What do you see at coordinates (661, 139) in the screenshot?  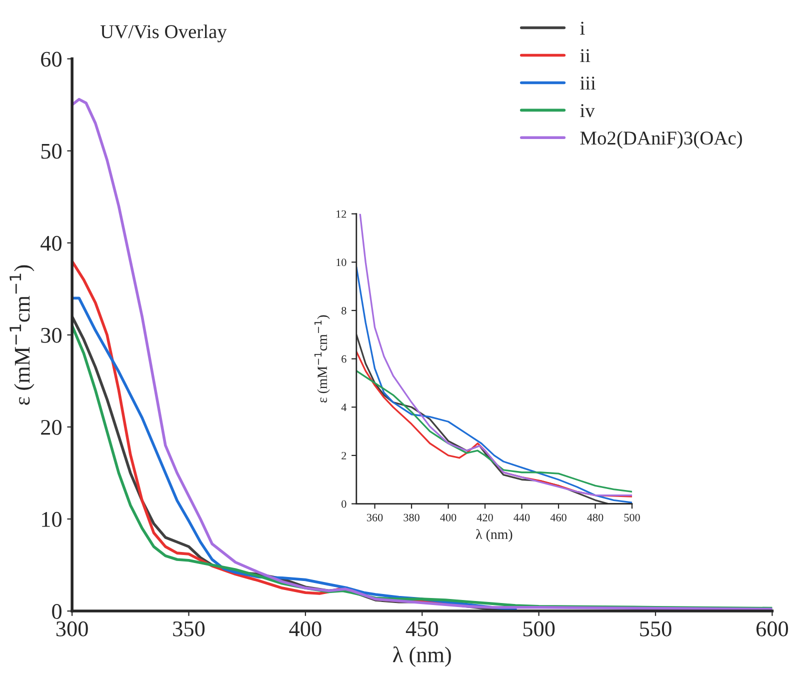 I see `legend-label: Mo2(DAniF)3(OAc)` at bounding box center [661, 139].